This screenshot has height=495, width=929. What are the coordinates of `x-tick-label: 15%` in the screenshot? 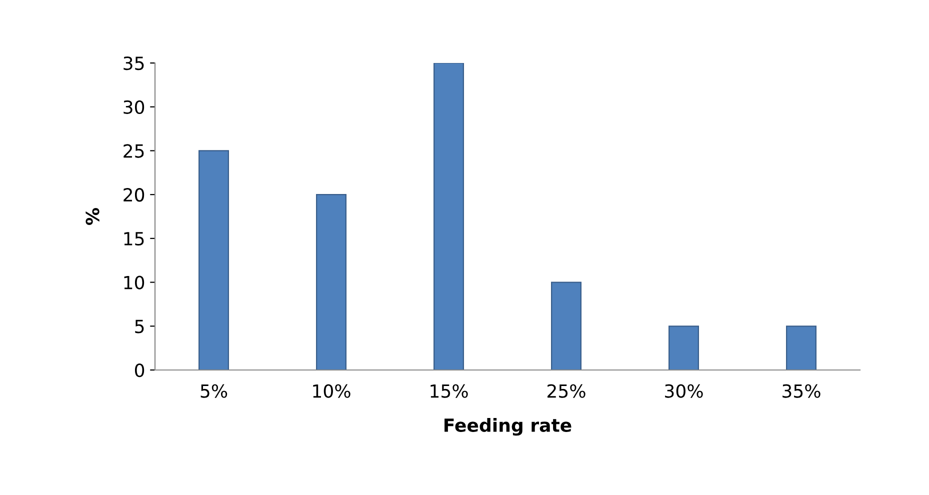 It's located at (449, 391).